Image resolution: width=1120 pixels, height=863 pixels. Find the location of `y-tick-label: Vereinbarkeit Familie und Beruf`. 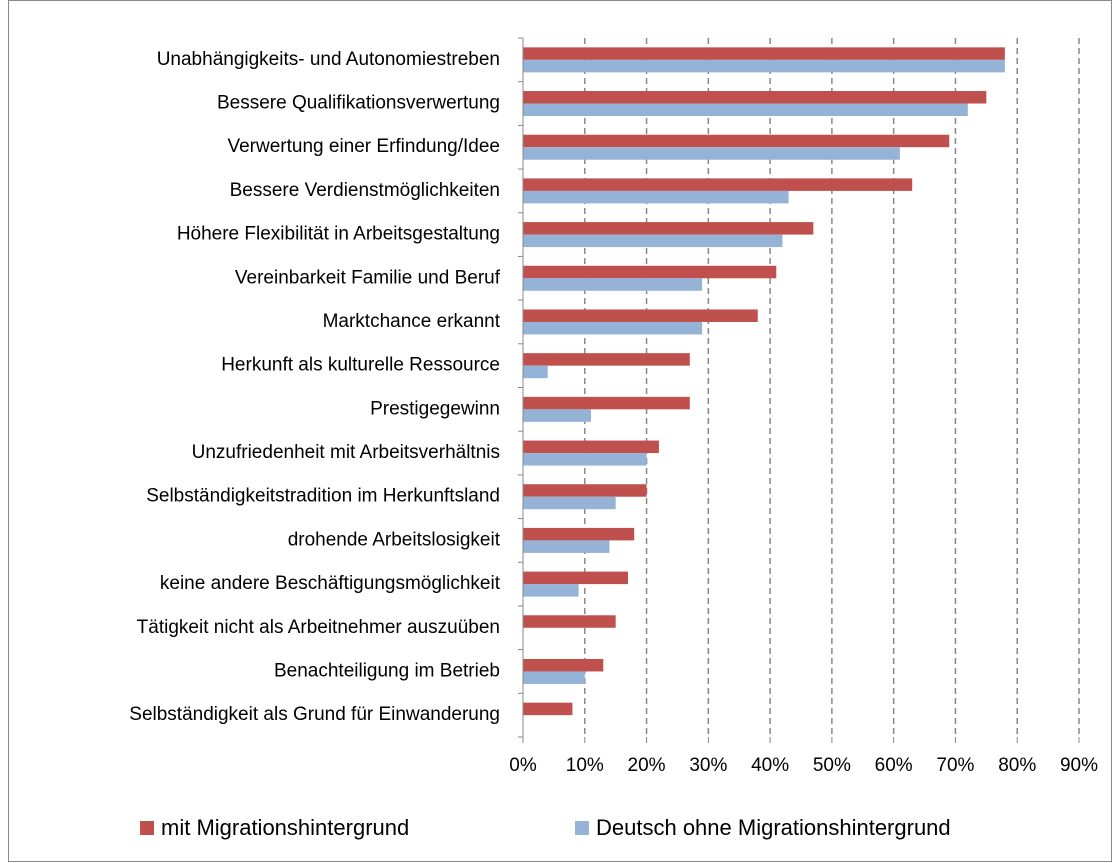

y-tick-label: Vereinbarkeit Familie und Beruf is located at coordinates (368, 277).